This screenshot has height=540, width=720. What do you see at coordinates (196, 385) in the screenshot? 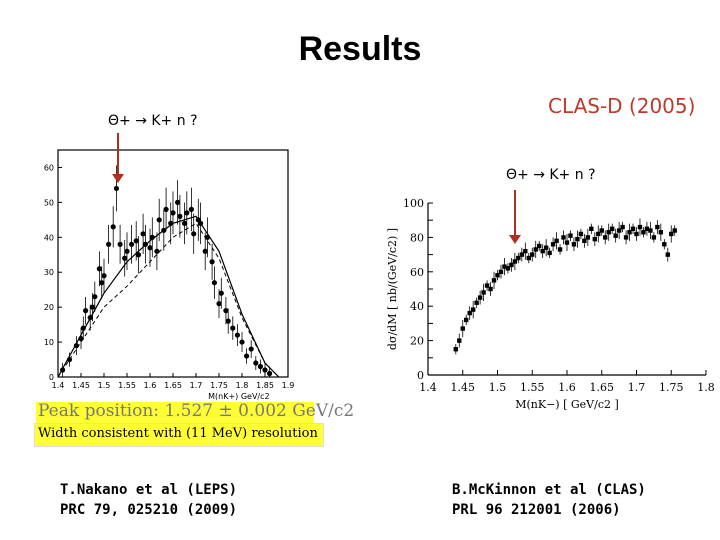
I see `leps-x-tick-label: 1.7` at bounding box center [196, 385].